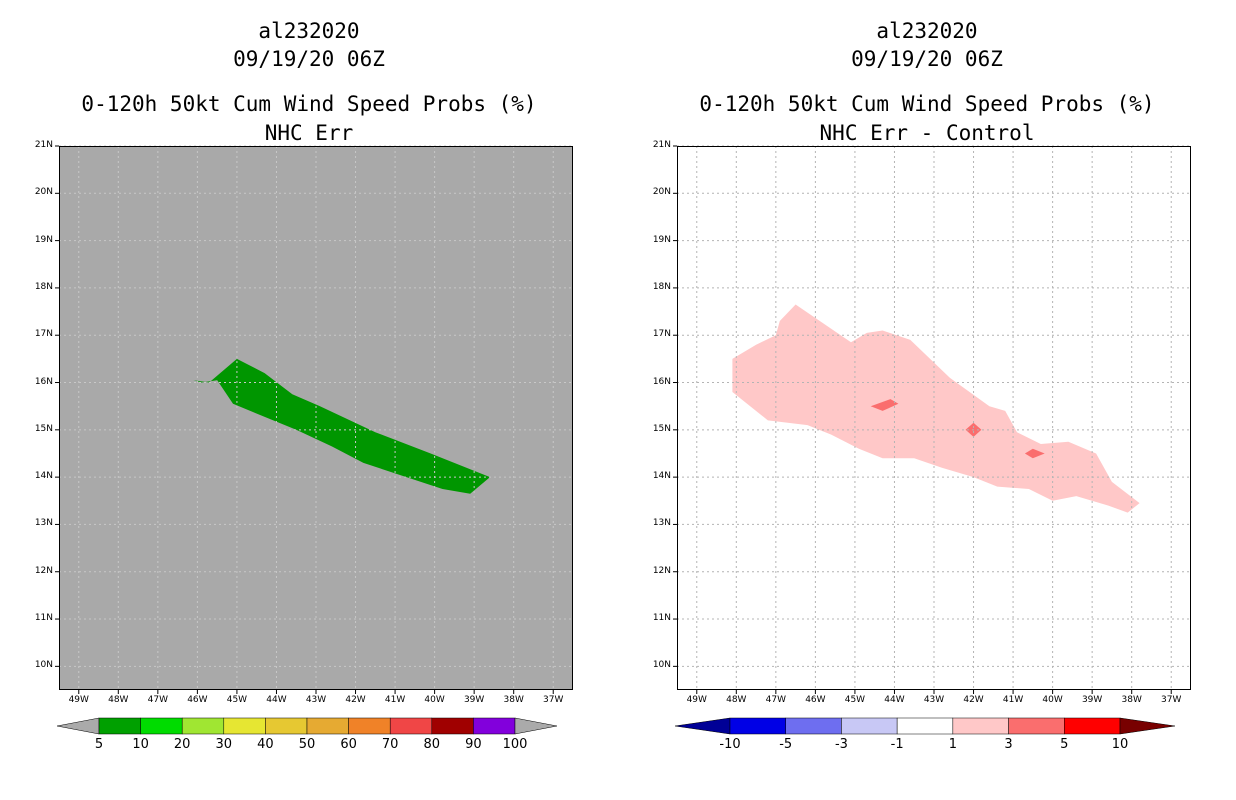  Describe the element at coordinates (390, 744) in the screenshot. I see `colorbar-label: 70` at that location.